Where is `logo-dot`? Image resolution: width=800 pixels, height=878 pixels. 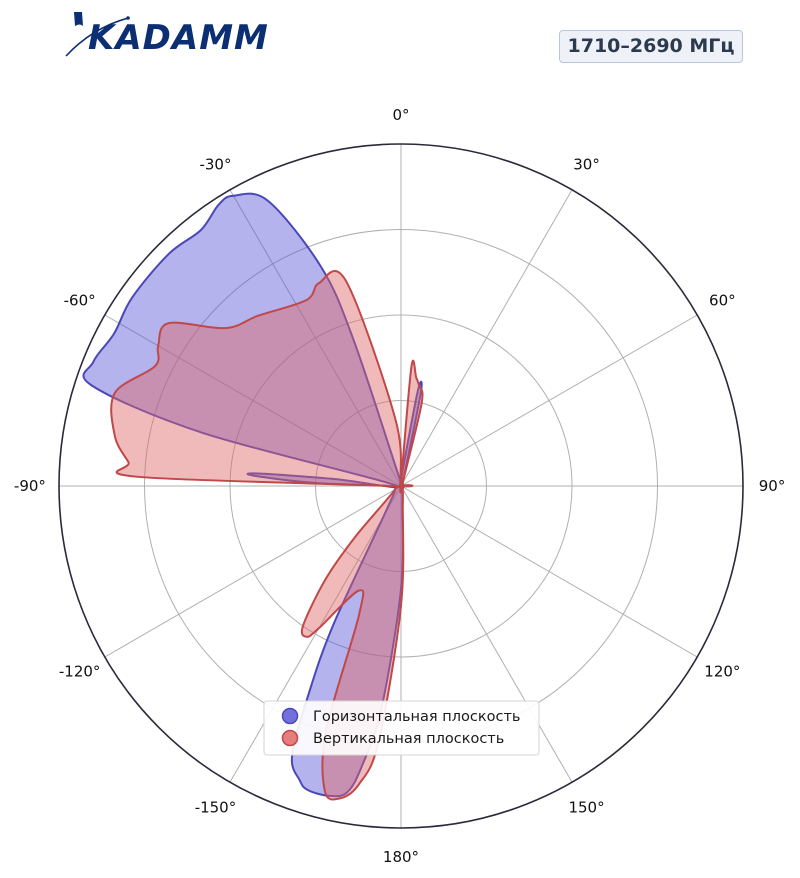 logo-dot is located at coordinates (128, 18).